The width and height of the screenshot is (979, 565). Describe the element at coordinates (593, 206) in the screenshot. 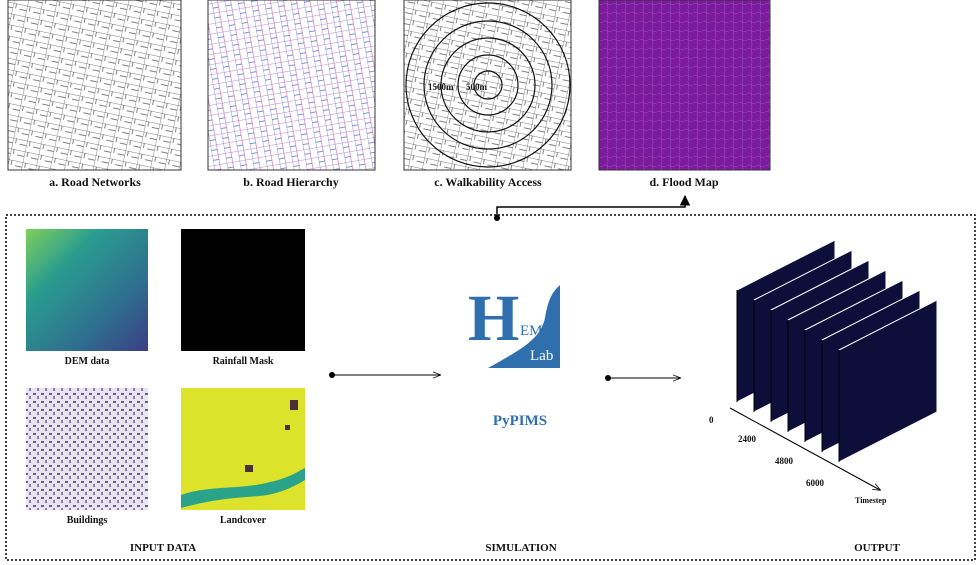

I see `arrow-to-maps` at that location.